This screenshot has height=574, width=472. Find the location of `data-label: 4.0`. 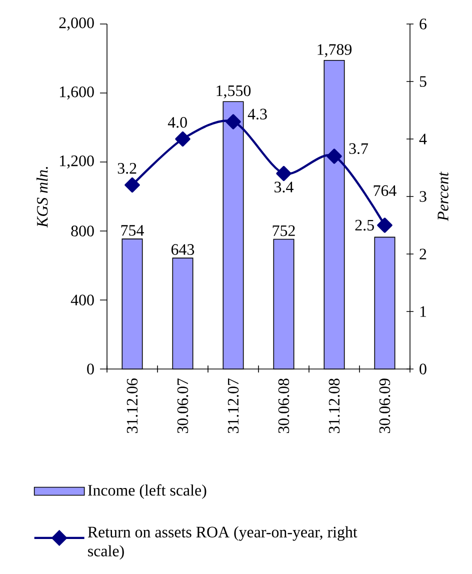

data-label: 4.0 is located at coordinates (177, 122).